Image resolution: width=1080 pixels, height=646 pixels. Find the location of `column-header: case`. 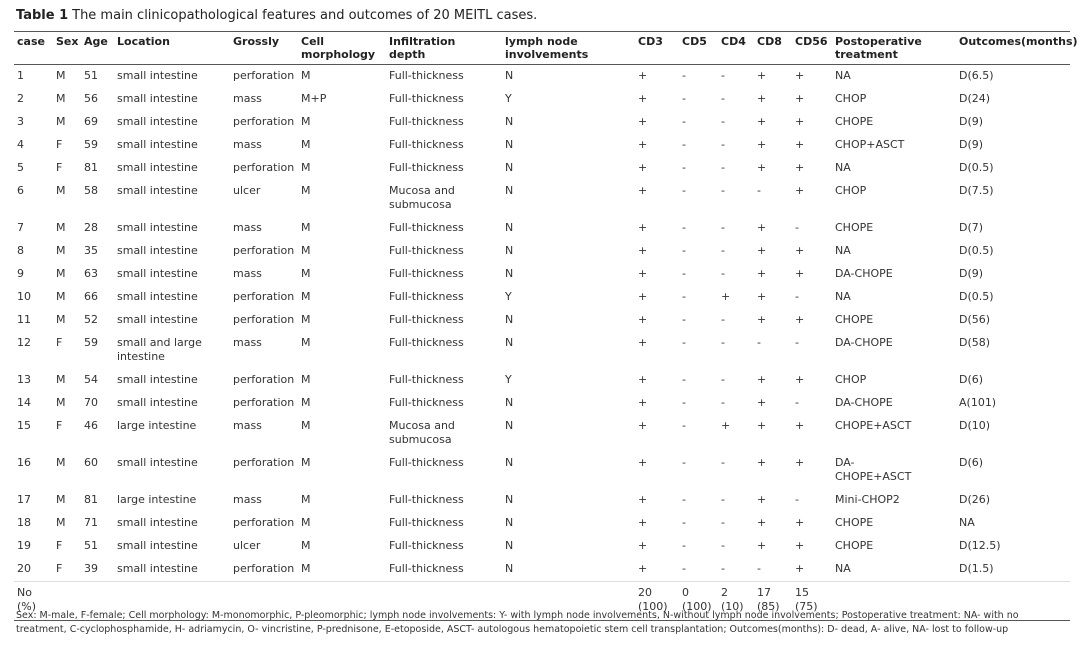

column-header: case is located at coordinates (33, 48).